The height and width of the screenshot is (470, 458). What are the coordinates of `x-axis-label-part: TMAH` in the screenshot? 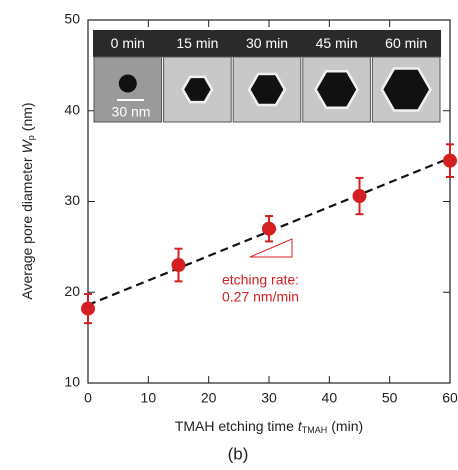 It's located at (315, 430).